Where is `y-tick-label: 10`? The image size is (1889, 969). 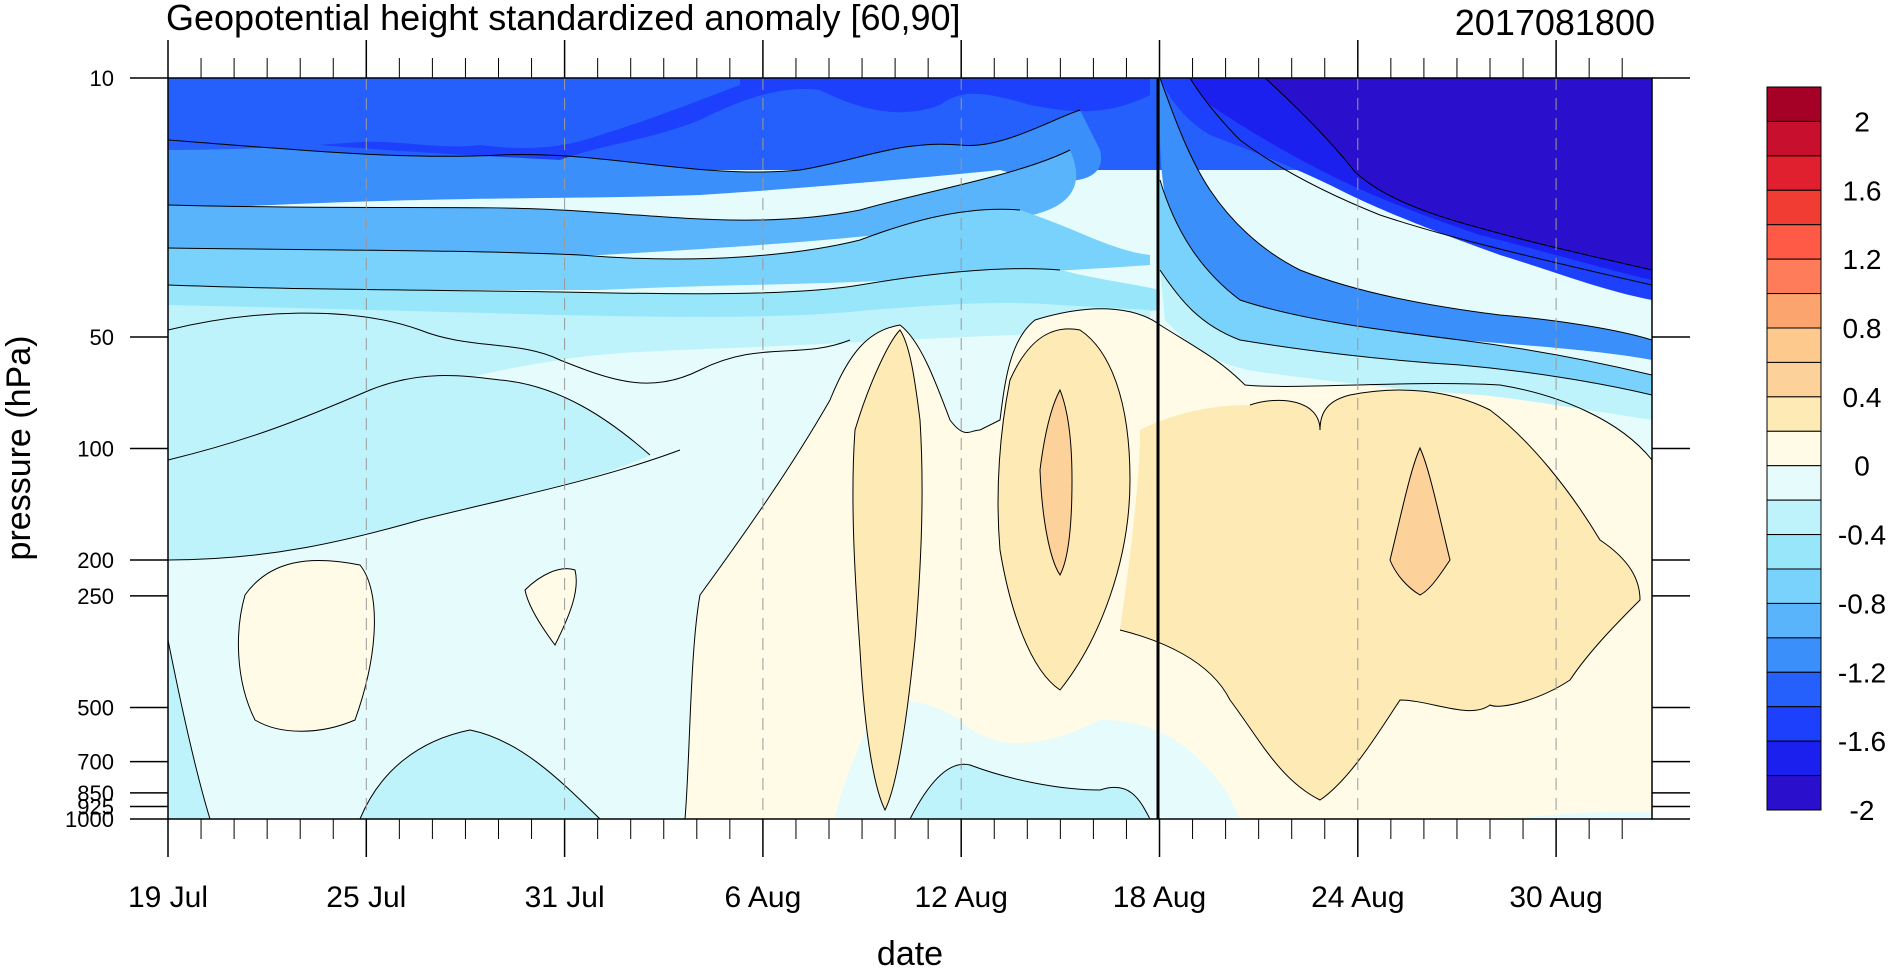
y-tick-label: 10 is located at coordinates (102, 78).